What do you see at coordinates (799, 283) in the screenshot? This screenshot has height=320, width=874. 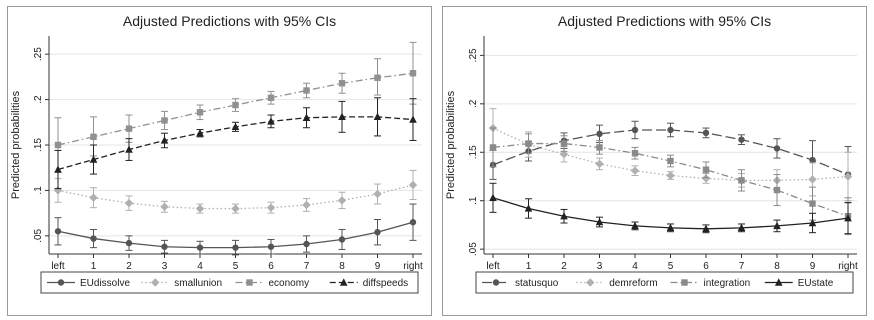 I see `legend-item-eustate: EUstate` at bounding box center [799, 283].